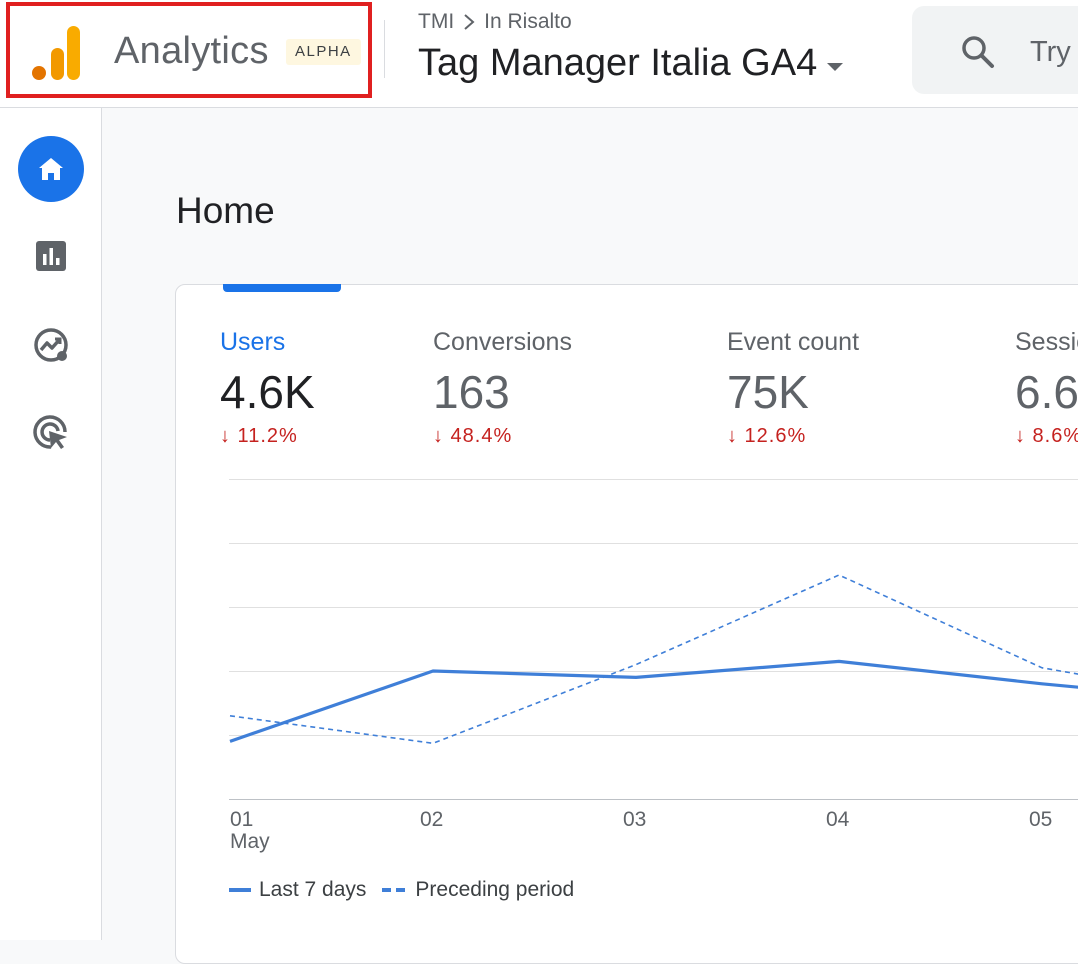 The width and height of the screenshot is (1078, 964). I want to click on metric-sessions: Sessio 6.6 ↓ 8.6%, so click(1046, 388).